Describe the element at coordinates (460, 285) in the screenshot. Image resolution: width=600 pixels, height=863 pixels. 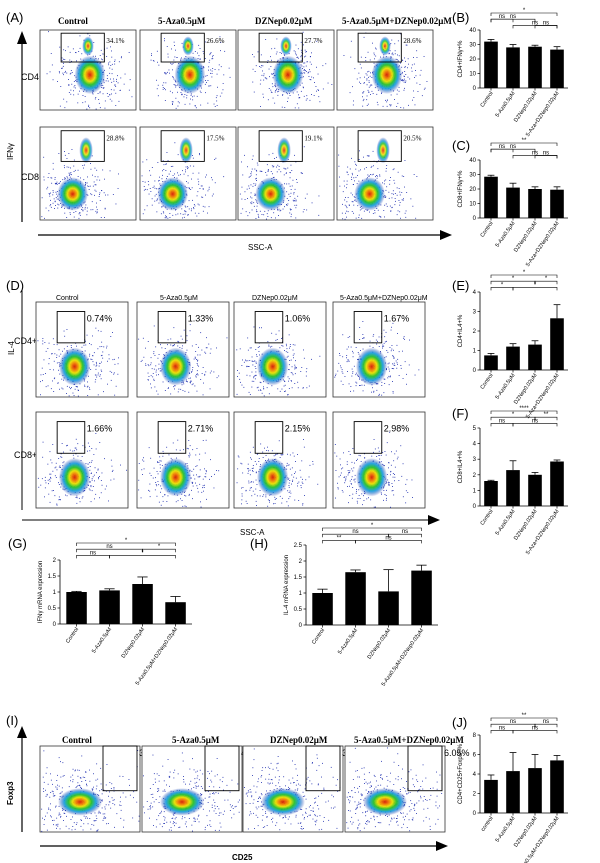
I see `chart-label: (E)` at that location.